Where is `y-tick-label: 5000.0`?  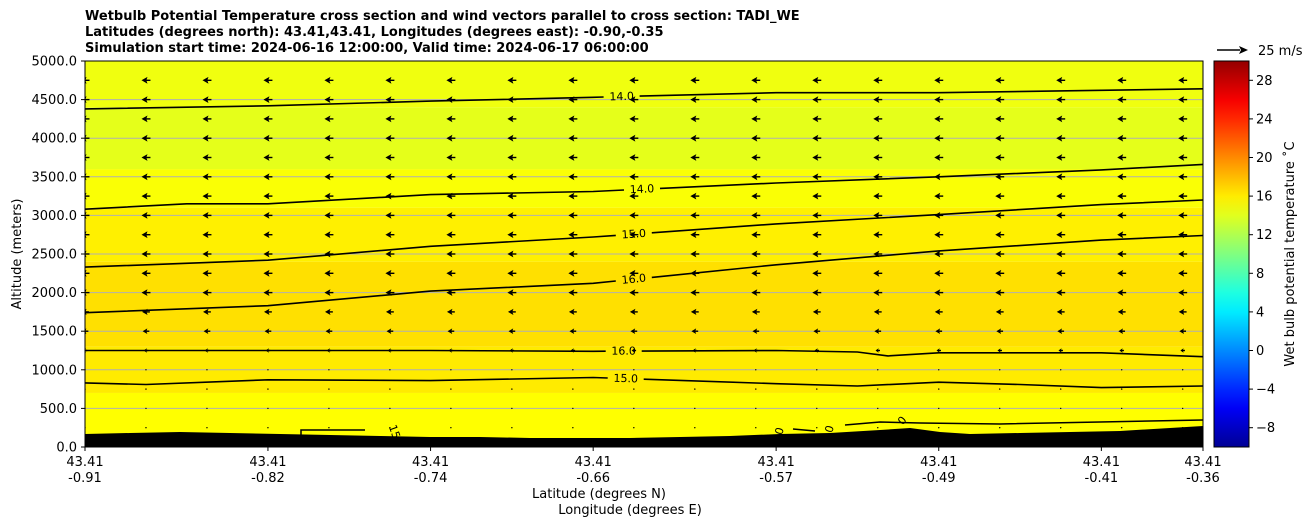 y-tick-label: 5000.0 is located at coordinates (55, 62).